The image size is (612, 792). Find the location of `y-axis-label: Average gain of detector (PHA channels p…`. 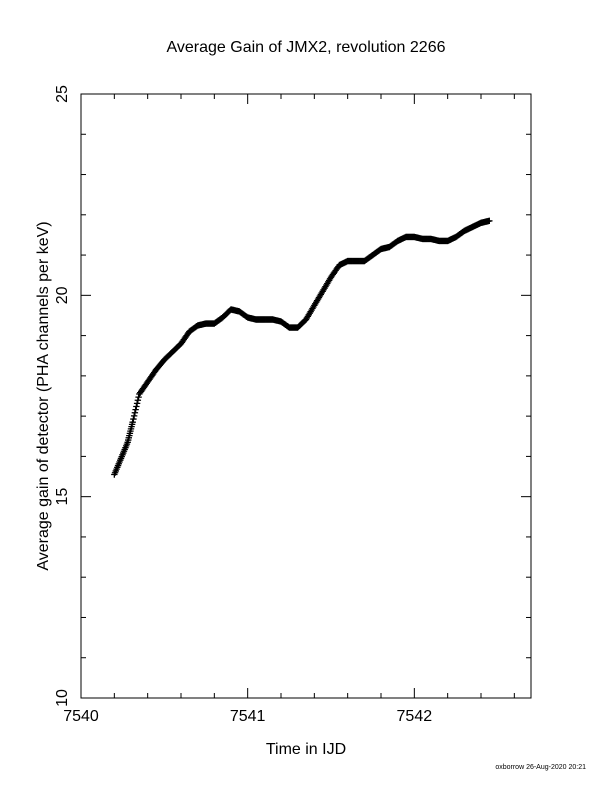

y-axis-label: Average gain of detector (PHA channels p… is located at coordinates (43, 395).